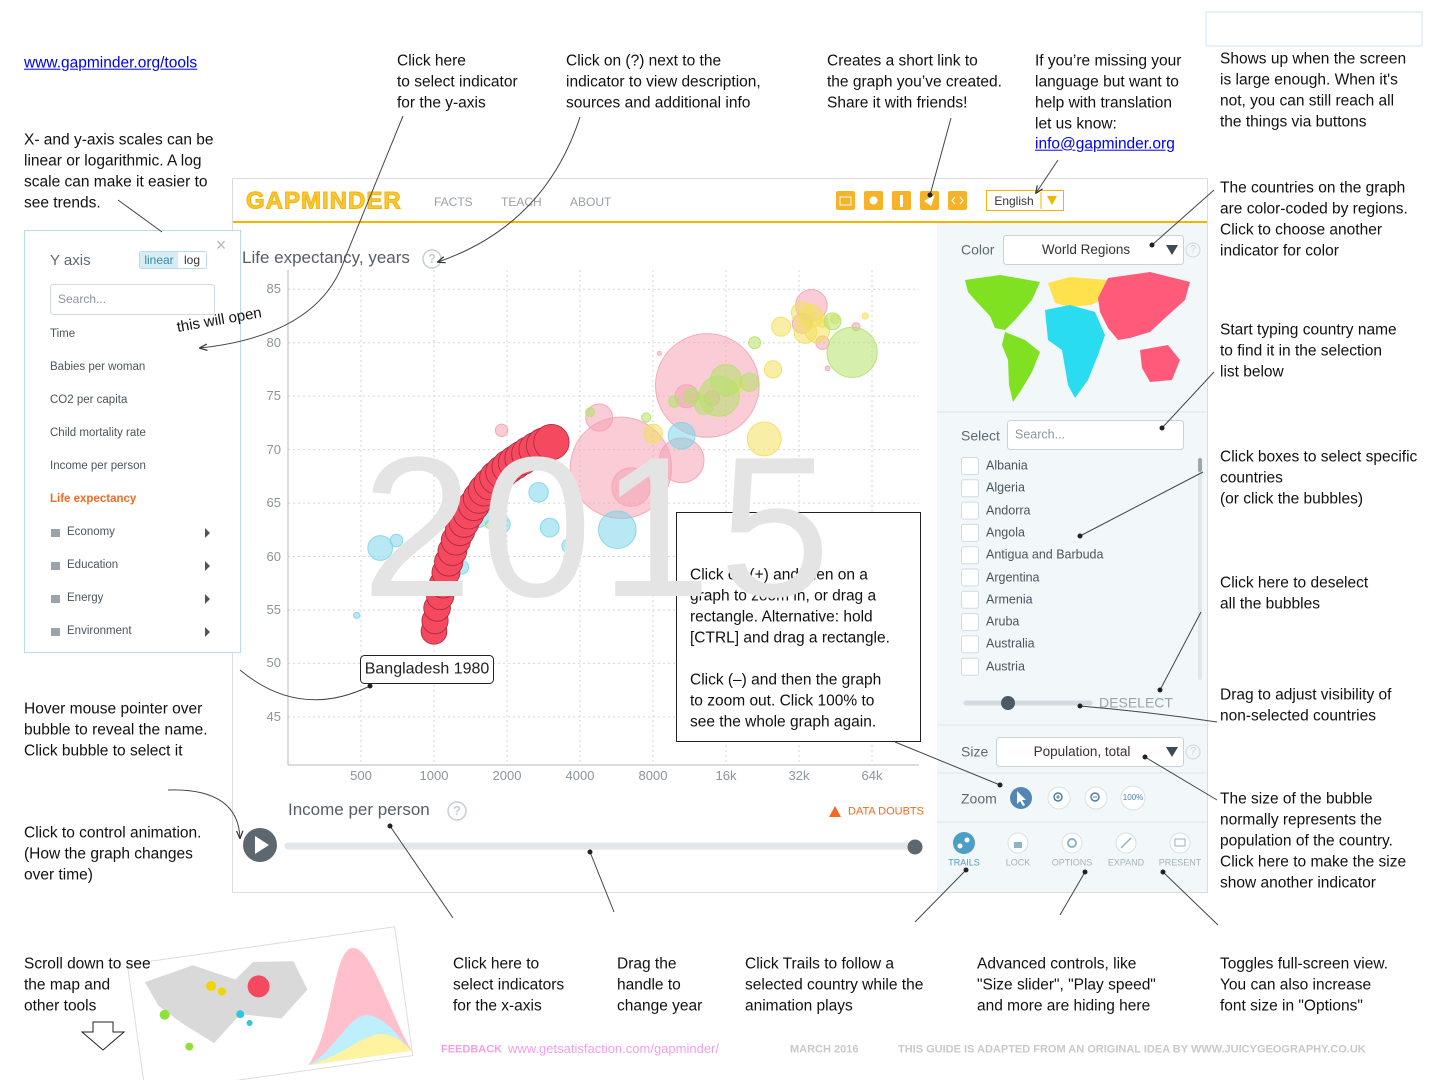  I want to click on country-name: Austria, so click(1005, 666).